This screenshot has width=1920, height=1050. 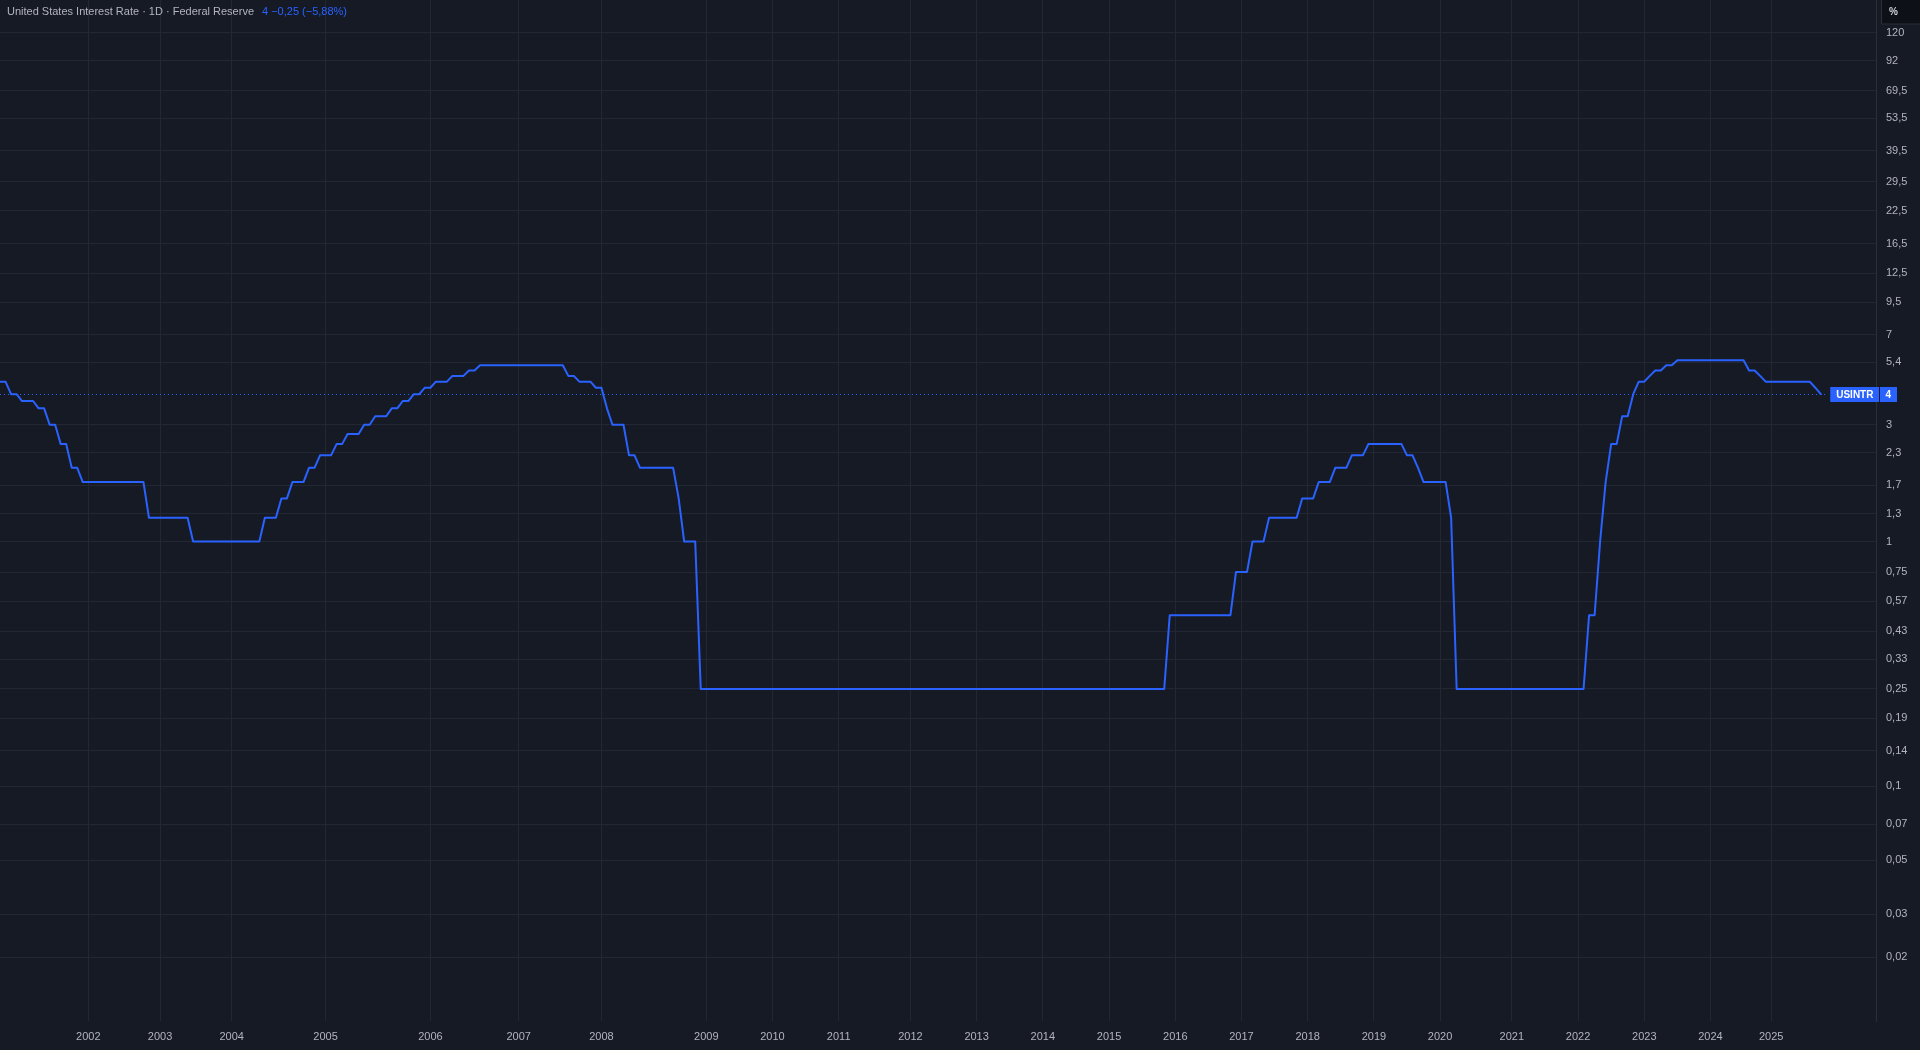 I want to click on x-tick-label: 2015, so click(x=1109, y=1035).